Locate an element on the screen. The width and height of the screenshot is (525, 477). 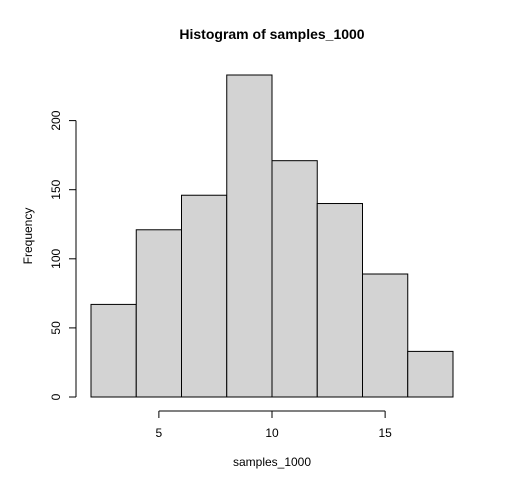
y-tick-label: 150 is located at coordinates (56, 189).